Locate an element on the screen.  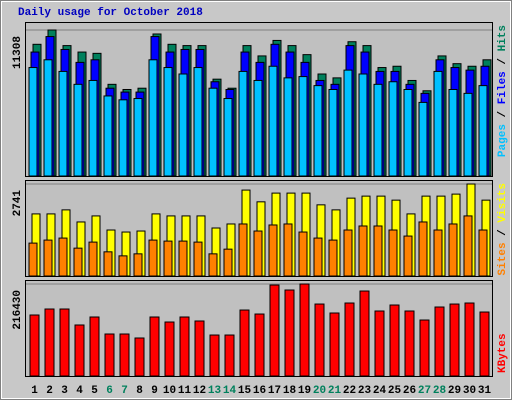
x-tick-label: 30 is located at coordinates (469, 391).